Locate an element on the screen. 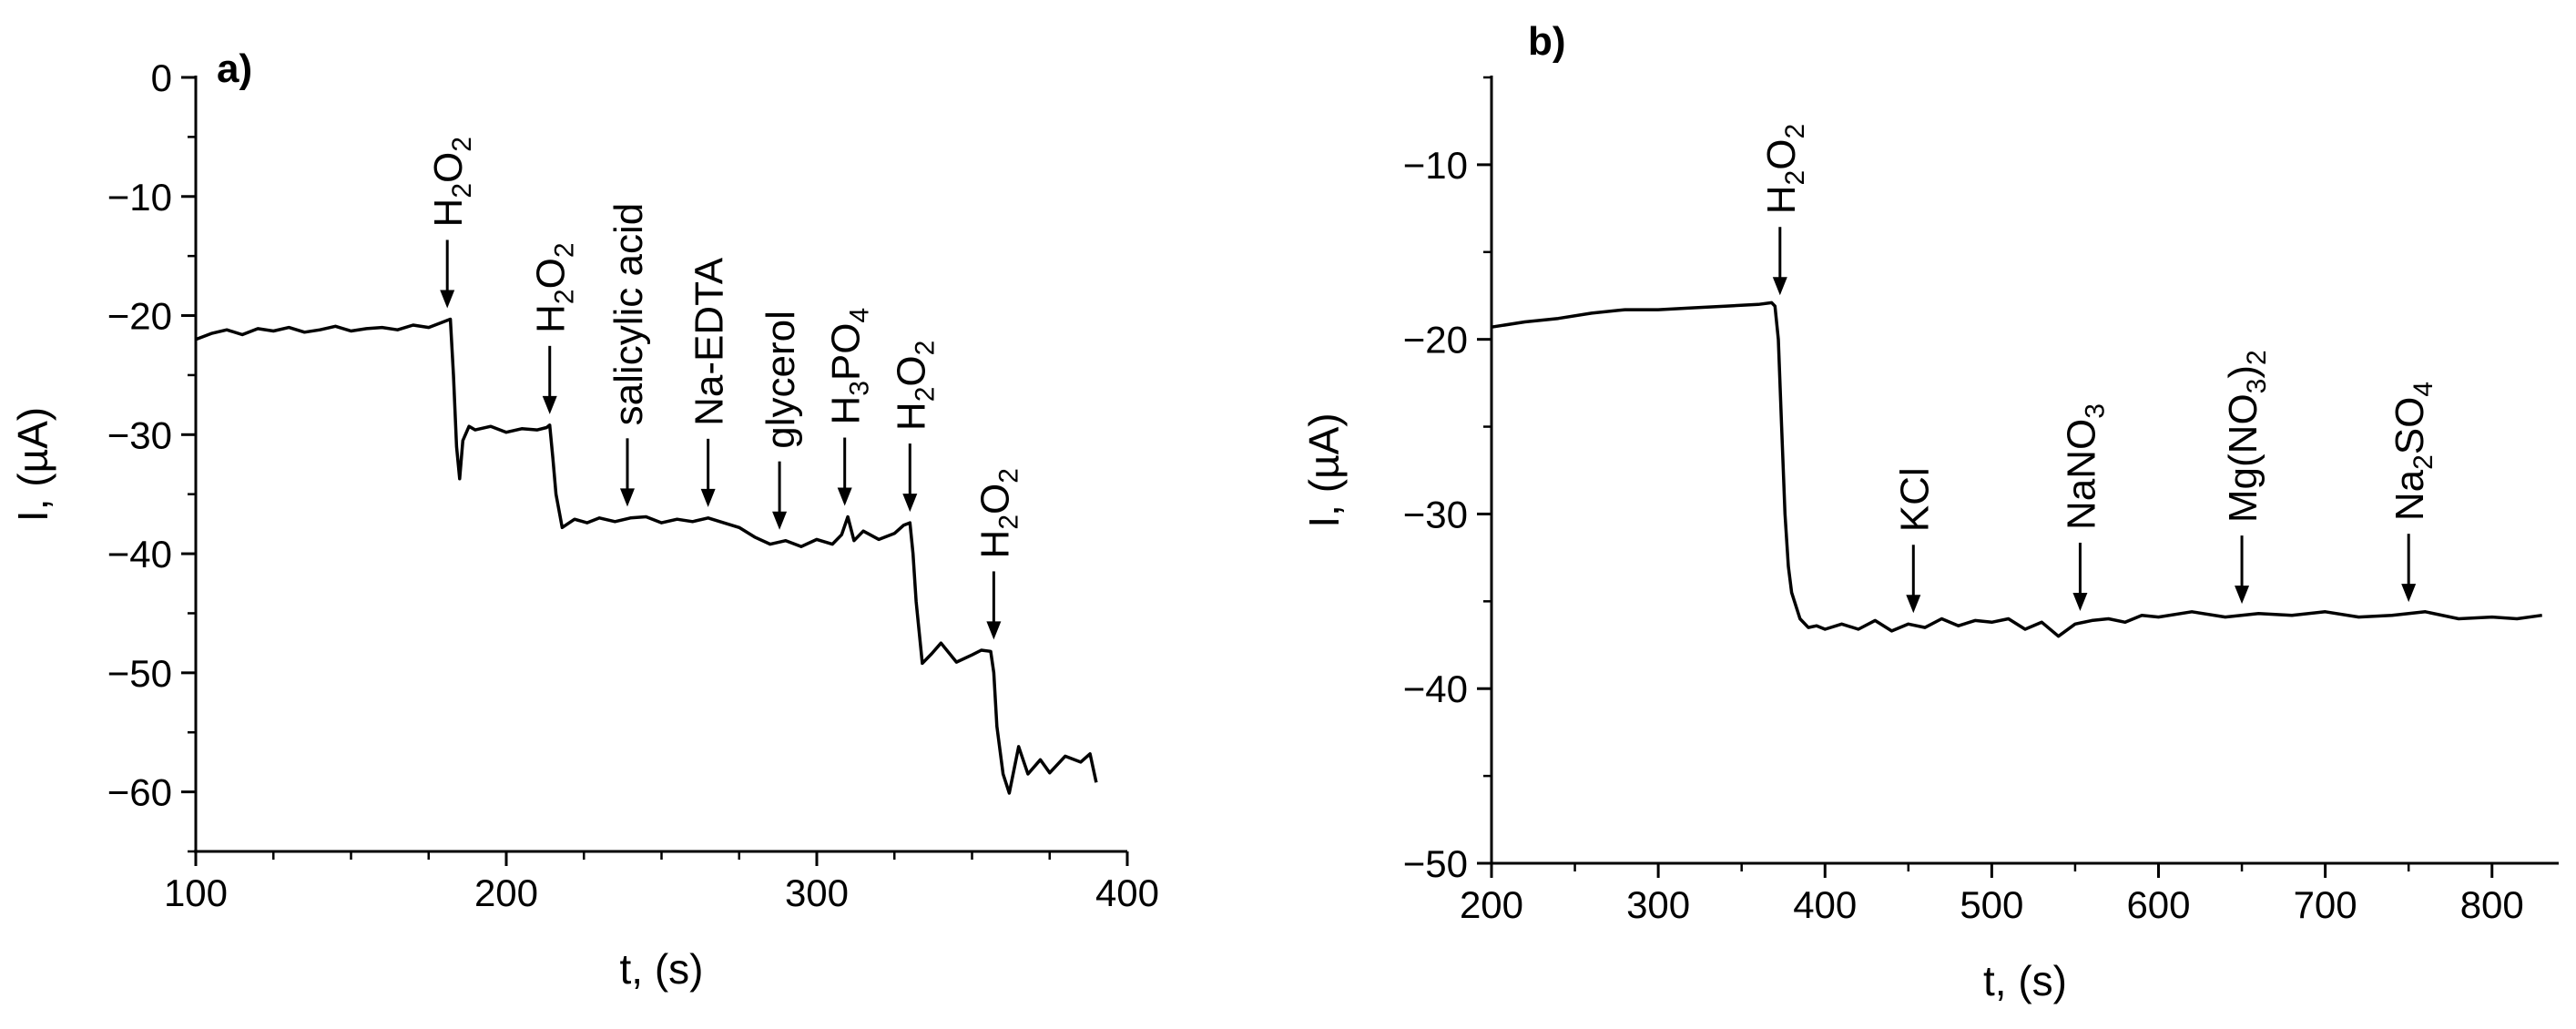 This screenshot has height=1029, width=2576. x-tick-label: 100 is located at coordinates (196, 892).